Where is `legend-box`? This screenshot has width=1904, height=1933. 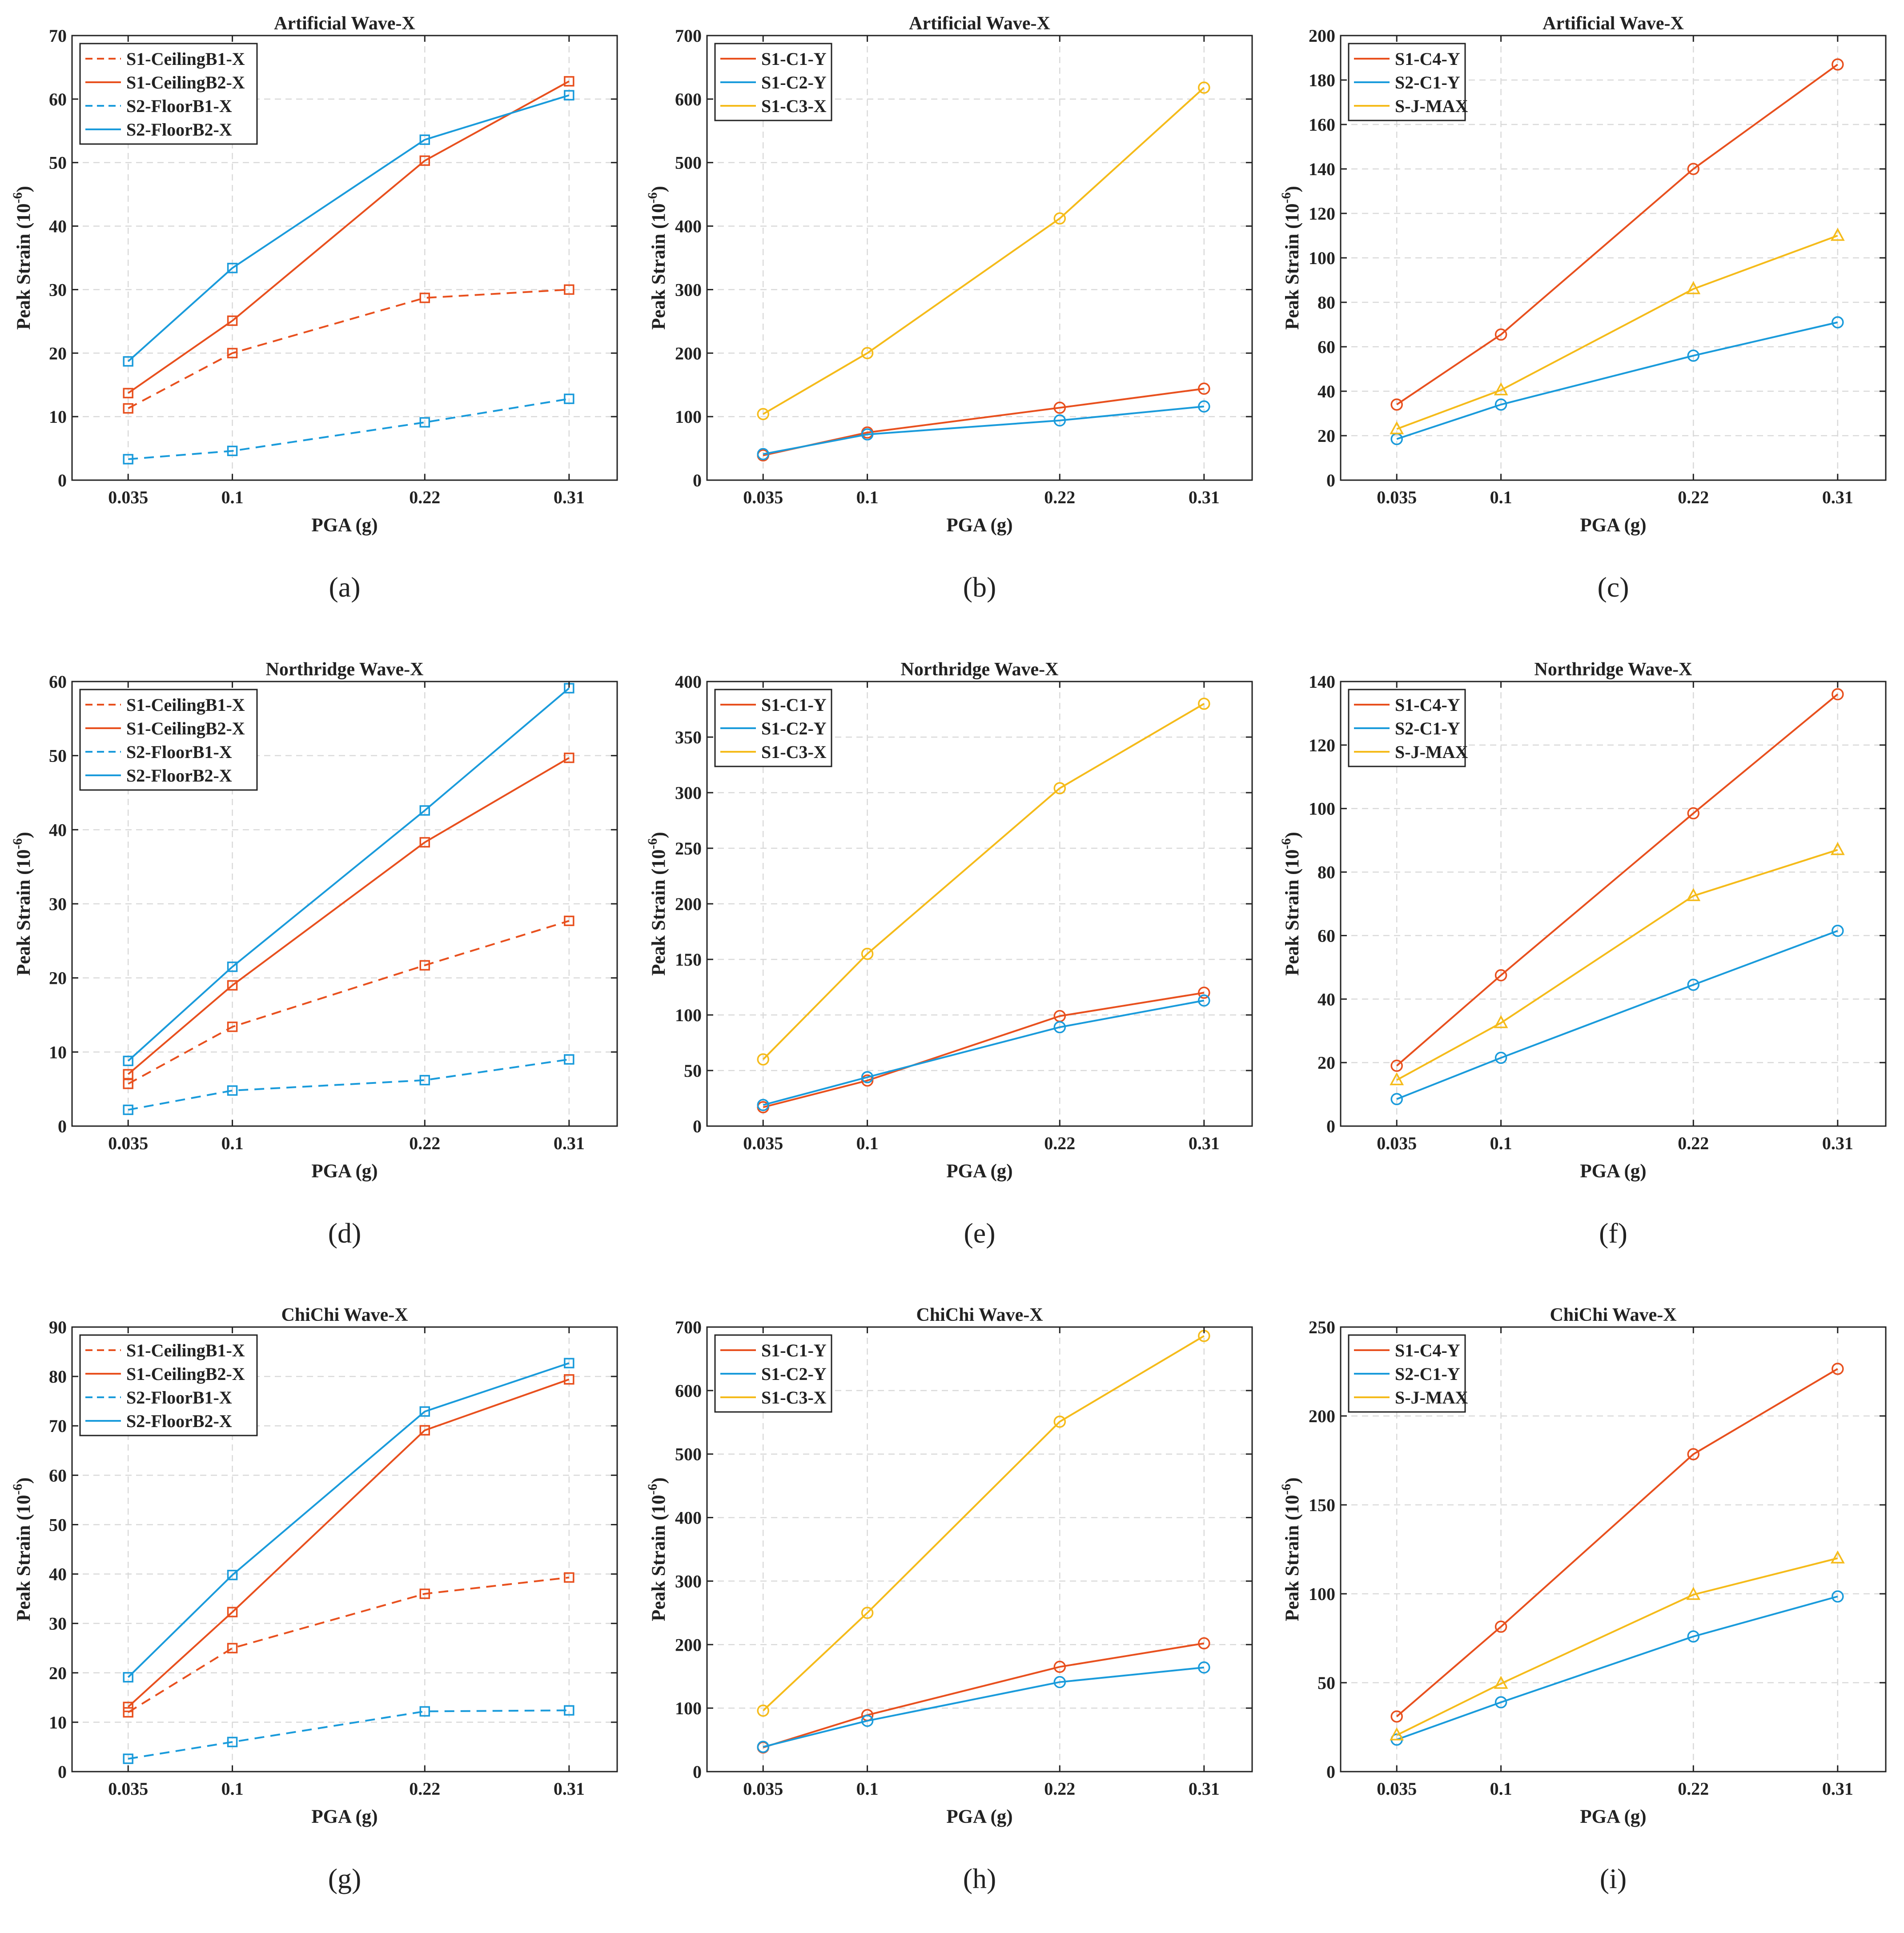
legend-box is located at coordinates (168, 740).